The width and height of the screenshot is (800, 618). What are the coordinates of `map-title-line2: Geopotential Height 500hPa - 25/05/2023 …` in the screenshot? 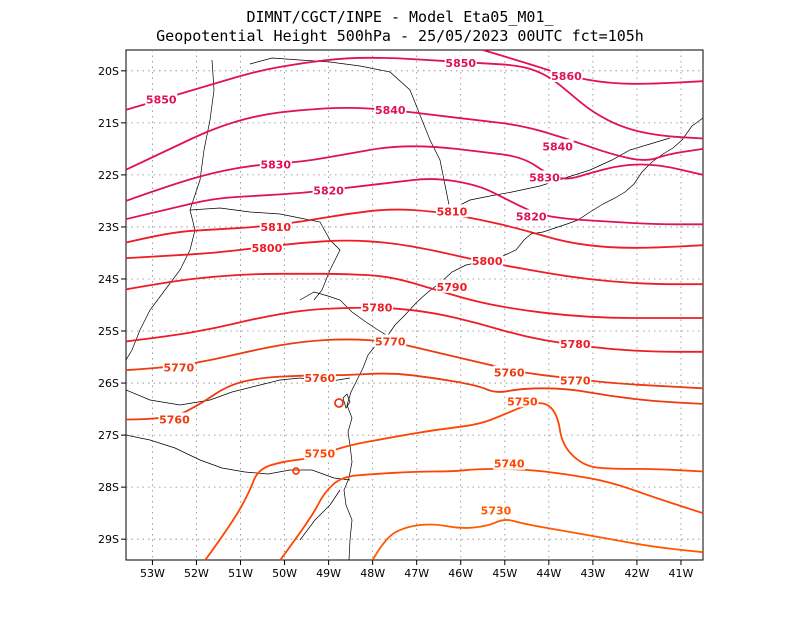 It's located at (400, 36).